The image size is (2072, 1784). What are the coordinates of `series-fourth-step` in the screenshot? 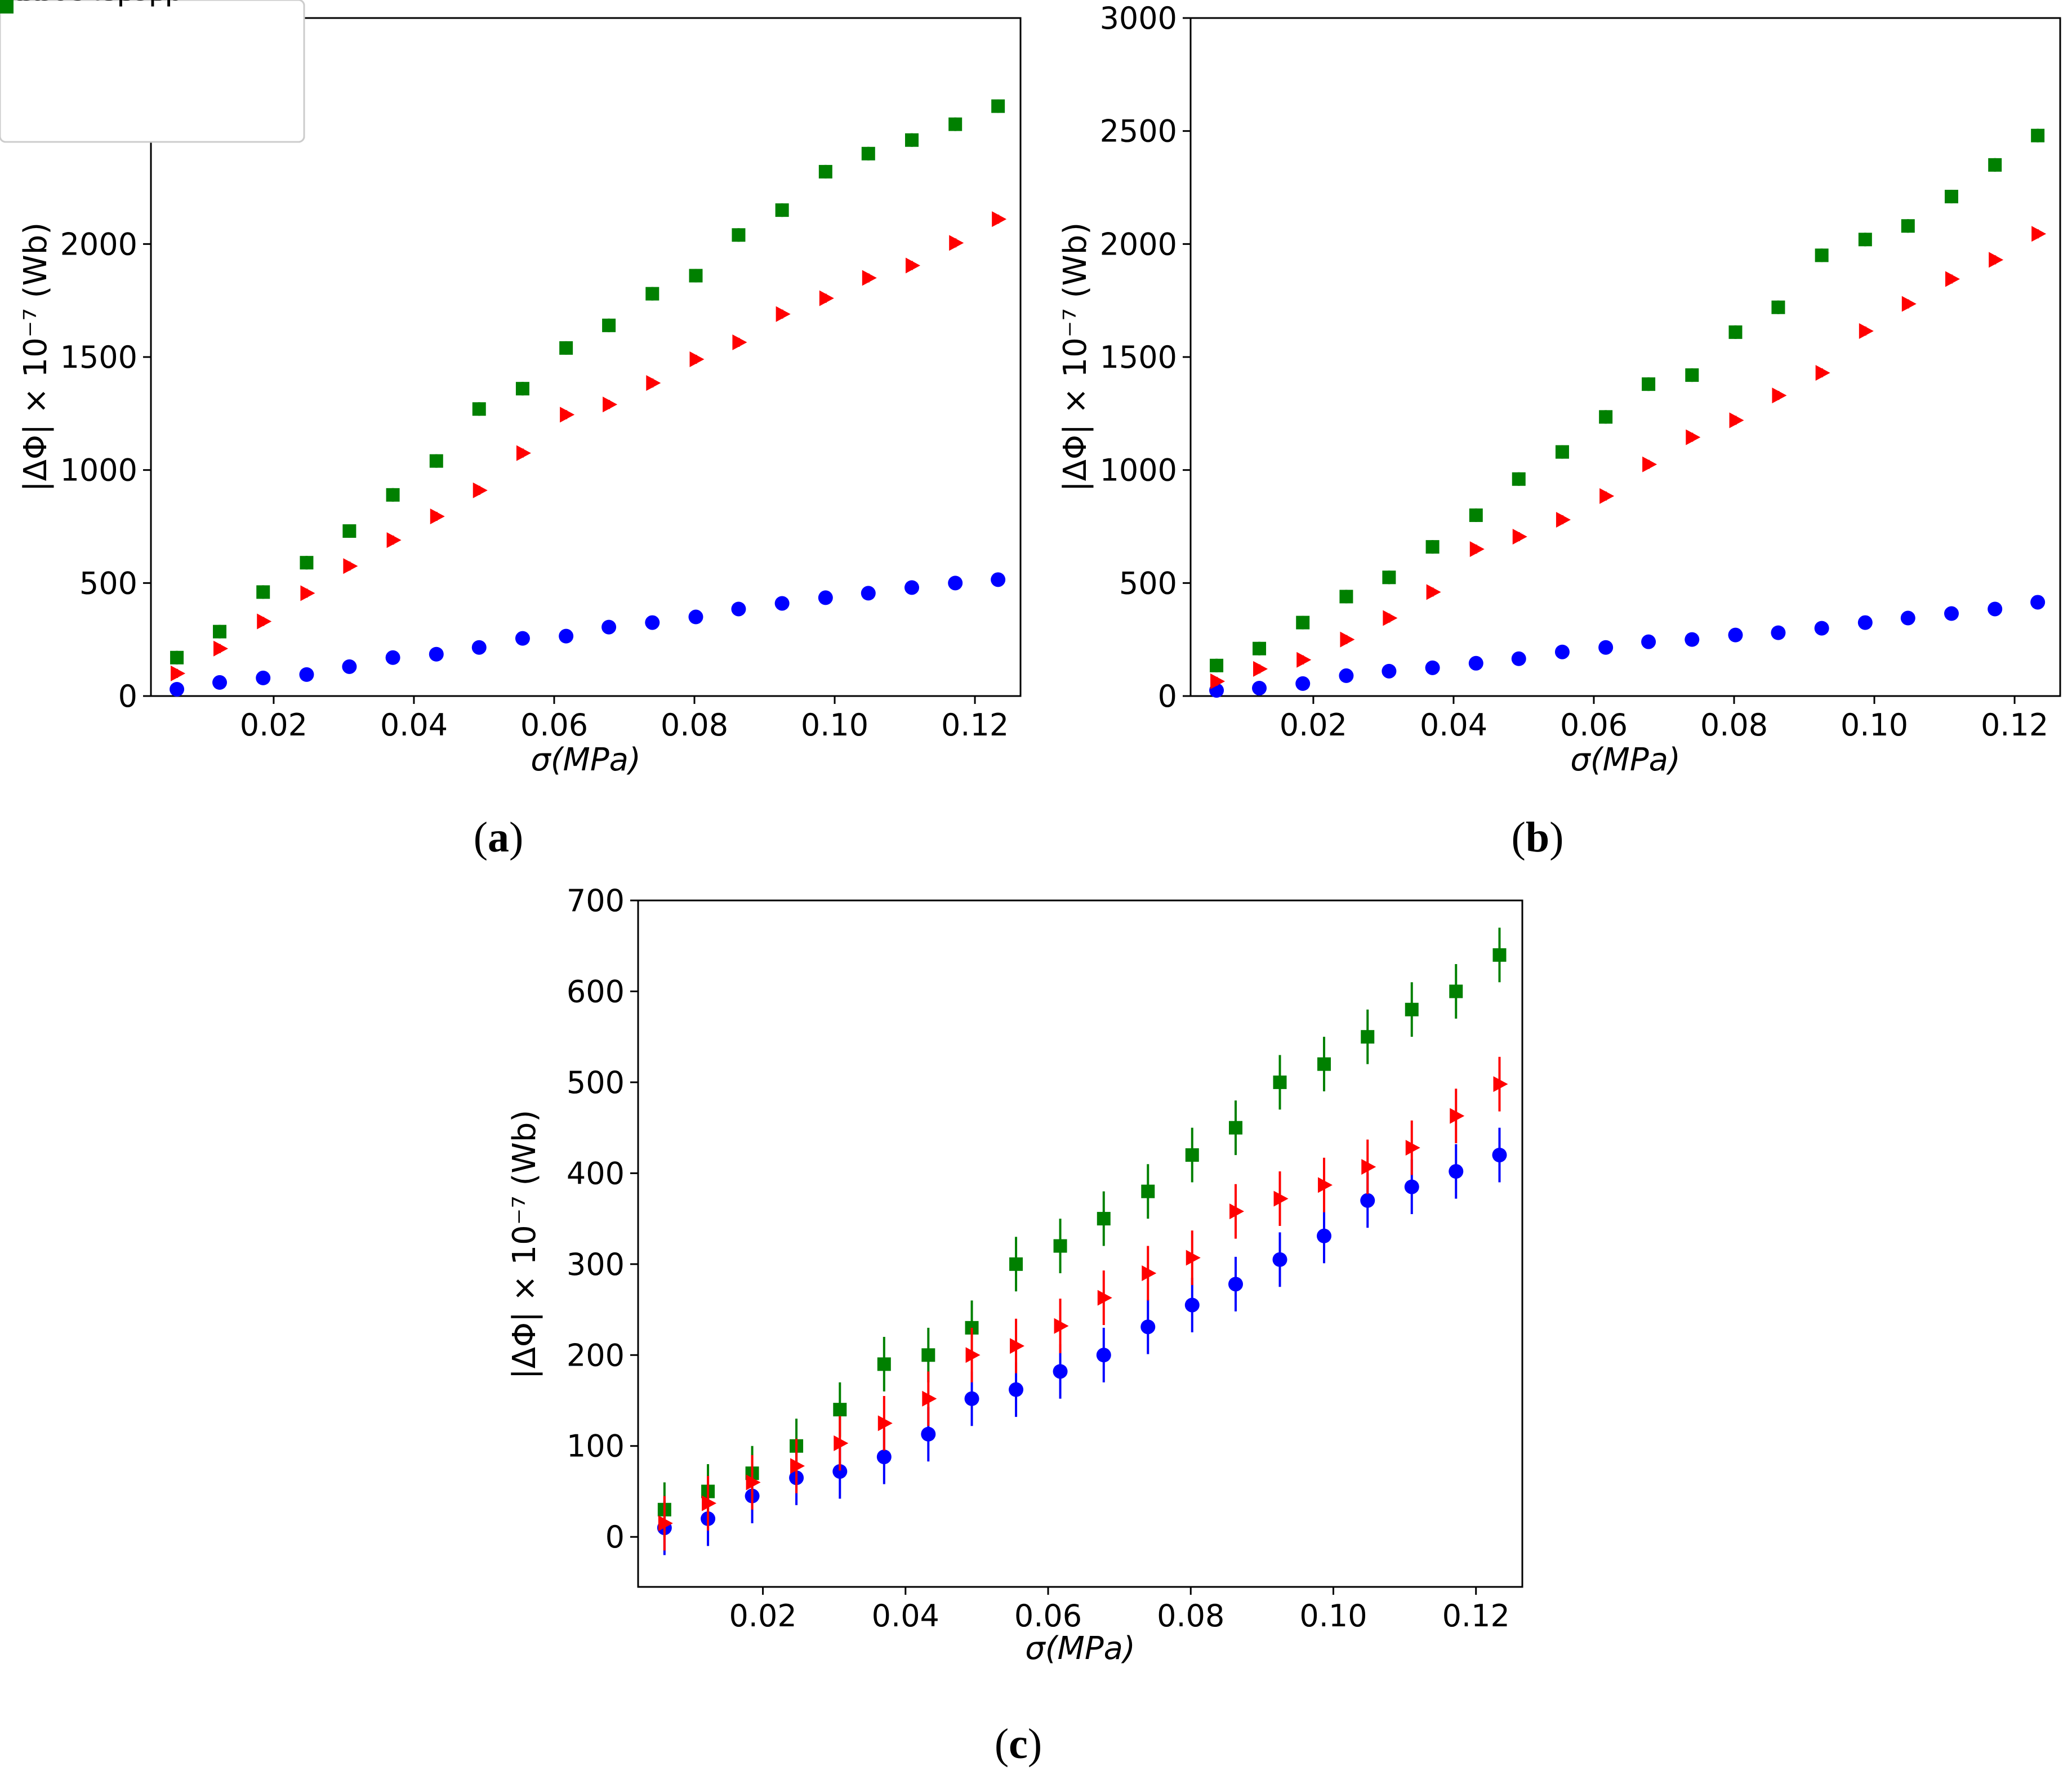 It's located at (1082, 1232).